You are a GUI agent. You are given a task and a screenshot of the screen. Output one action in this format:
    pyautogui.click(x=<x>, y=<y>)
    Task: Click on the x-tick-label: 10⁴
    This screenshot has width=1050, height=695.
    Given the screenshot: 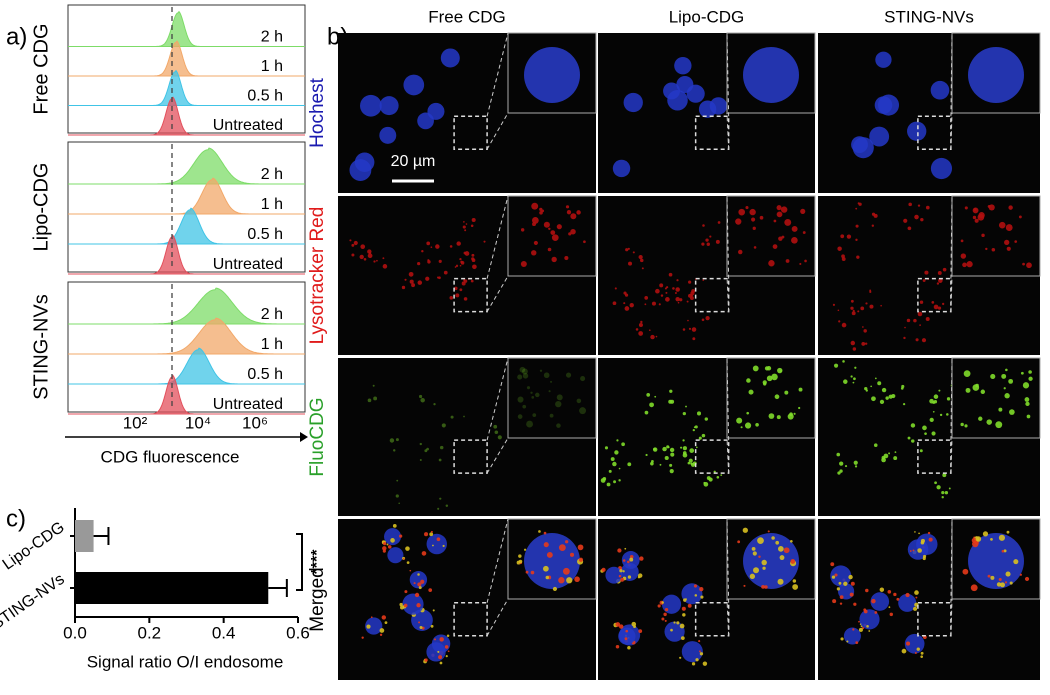 What is the action you would take?
    pyautogui.click(x=198, y=422)
    